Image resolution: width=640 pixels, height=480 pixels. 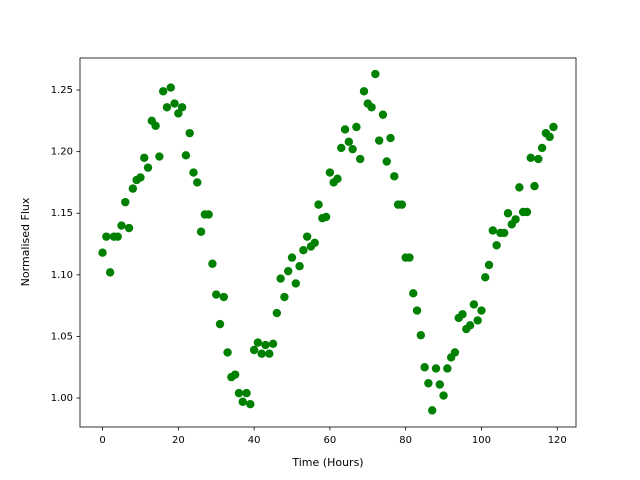 What do you see at coordinates (481, 440) in the screenshot?
I see `x-tick-label: 100` at bounding box center [481, 440].